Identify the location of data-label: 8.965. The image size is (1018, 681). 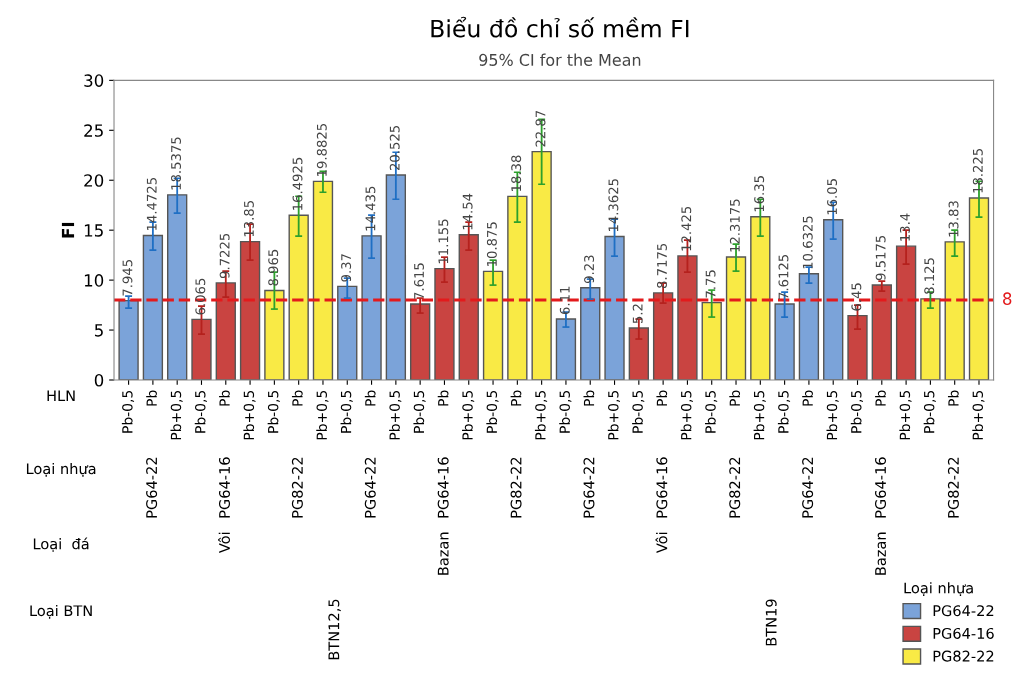
(273, 267).